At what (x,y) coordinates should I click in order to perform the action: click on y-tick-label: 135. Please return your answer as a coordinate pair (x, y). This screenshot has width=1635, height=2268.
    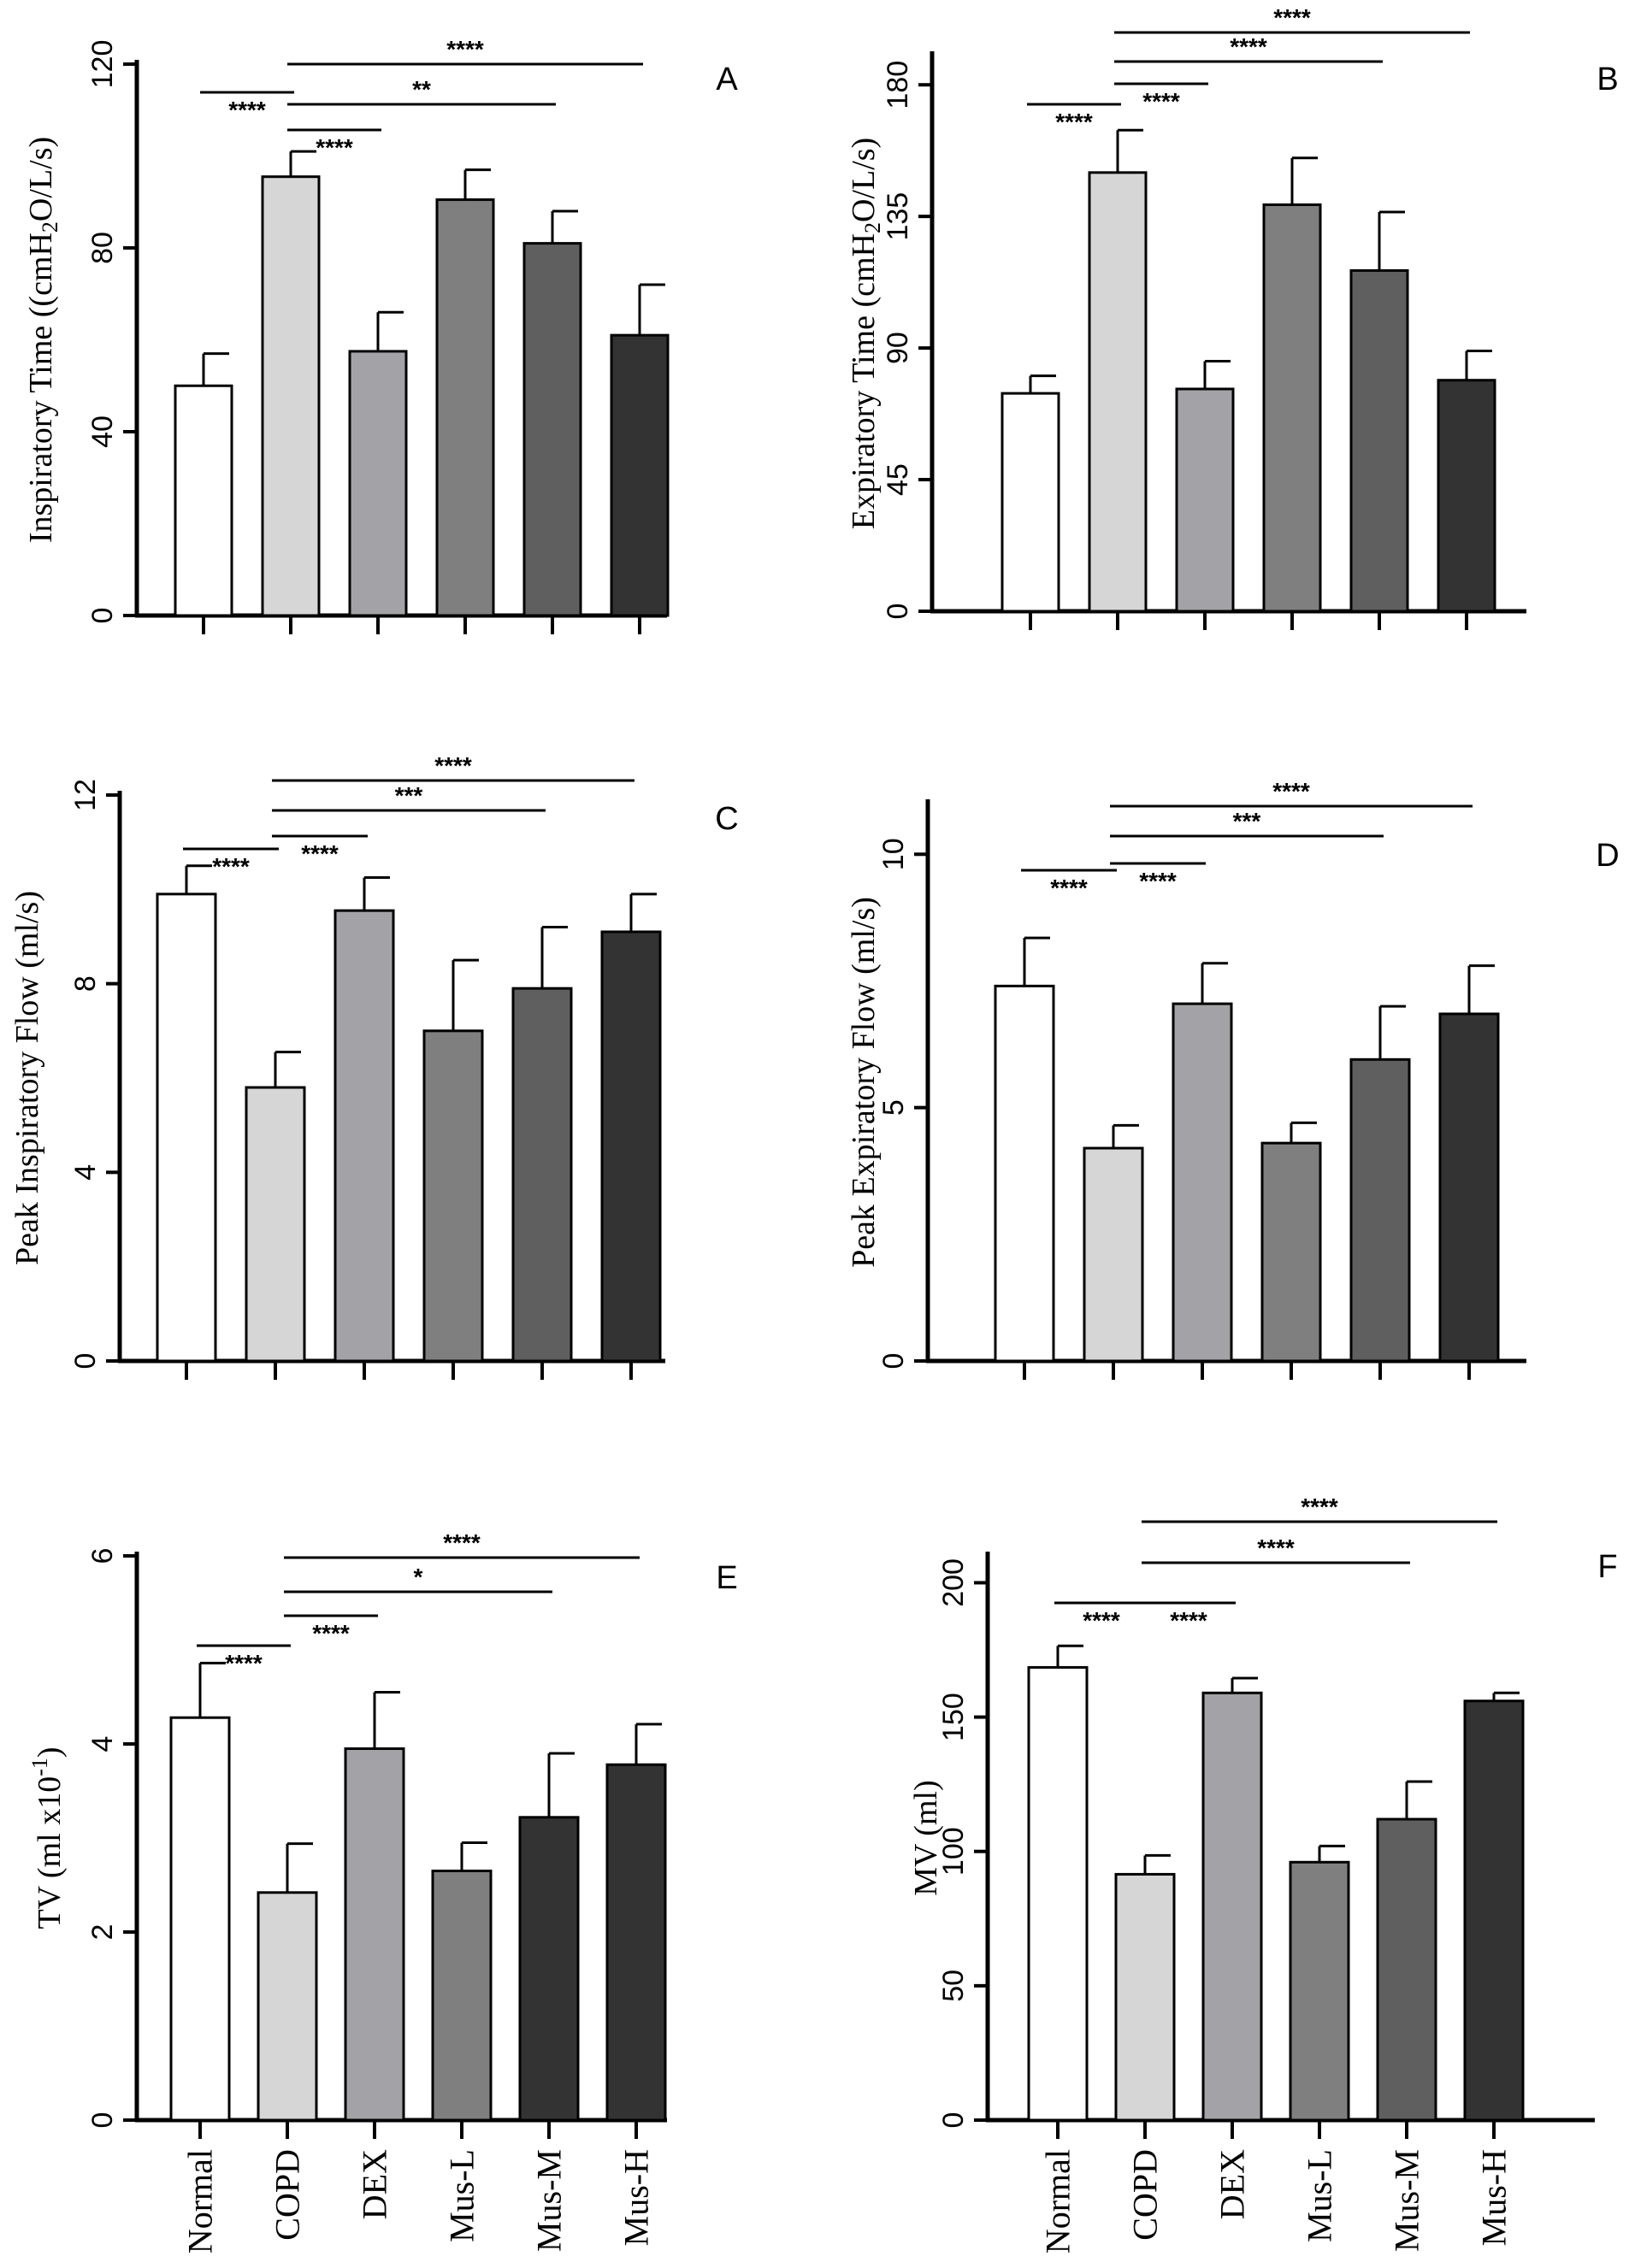
    Looking at the image, I should click on (898, 216).